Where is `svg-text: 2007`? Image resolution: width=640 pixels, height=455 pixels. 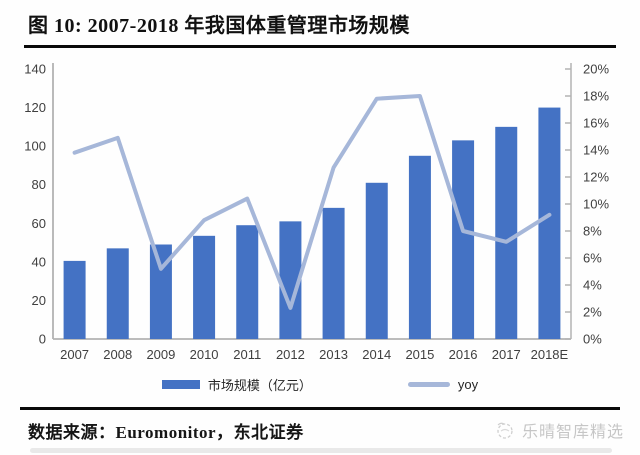 svg-text: 2007 is located at coordinates (74, 354).